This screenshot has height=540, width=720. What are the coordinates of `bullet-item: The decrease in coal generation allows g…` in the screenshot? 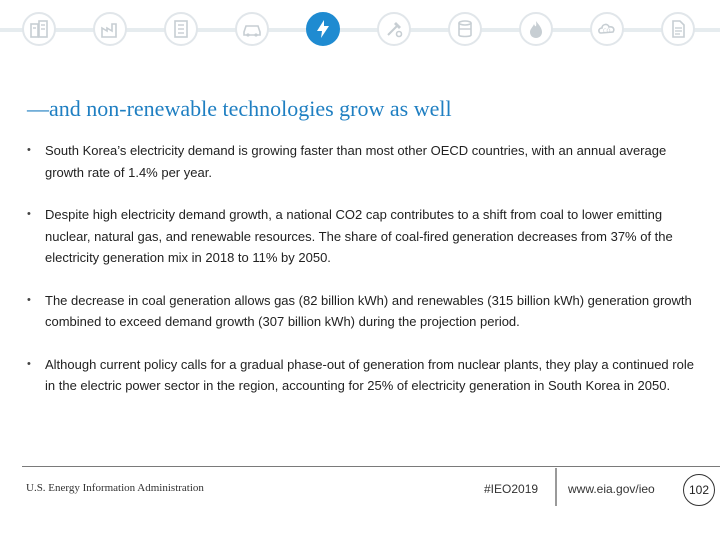 It's located at (366, 311).